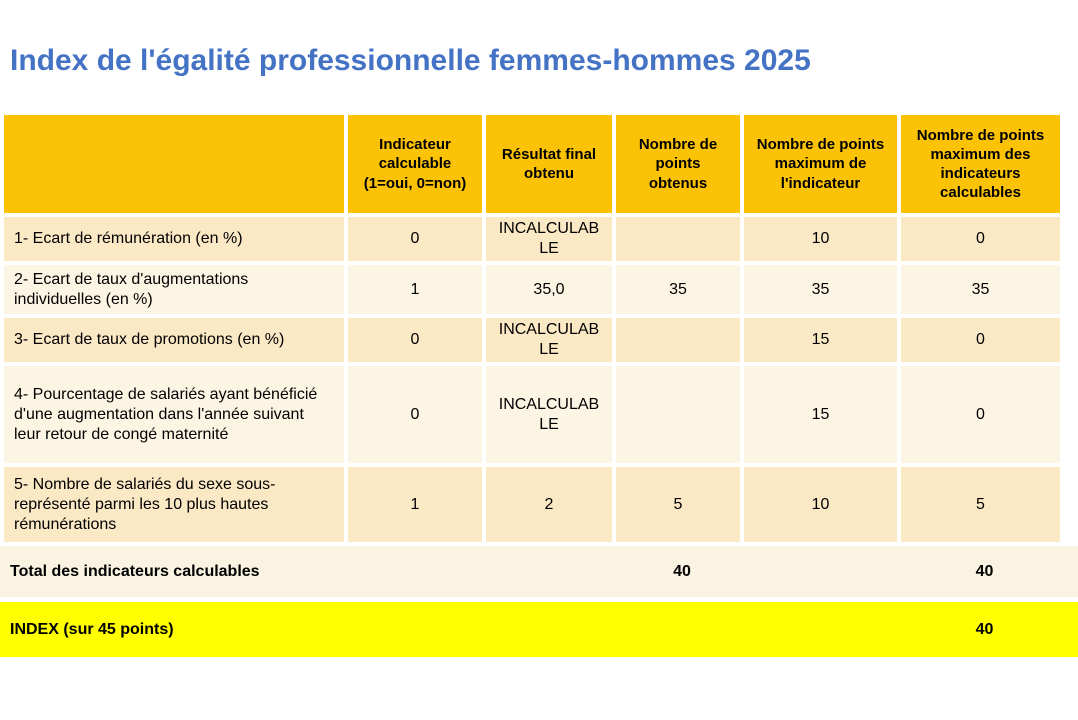  What do you see at coordinates (174, 340) in the screenshot?
I see `indicator-label: 3- Ecart de taux de promotions (en %)` at bounding box center [174, 340].